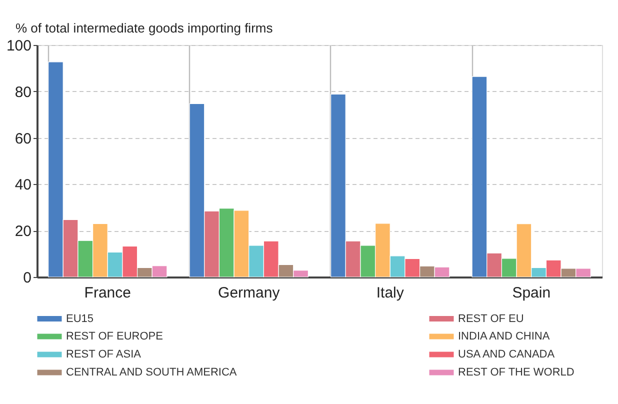 Image resolution: width=618 pixels, height=404 pixels. I want to click on y-tick-label: 40, so click(23, 185).